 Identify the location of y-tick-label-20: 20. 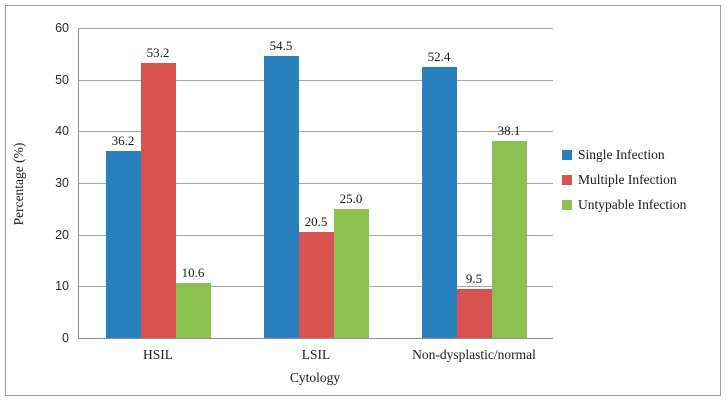
(62, 234).